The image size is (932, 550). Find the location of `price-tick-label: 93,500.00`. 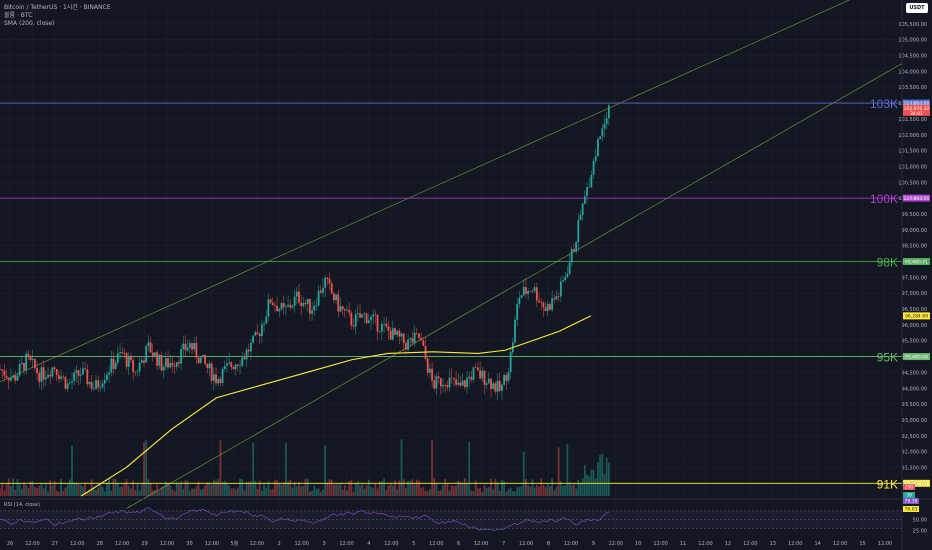

price-tick-label: 93,500.00 is located at coordinates (914, 405).